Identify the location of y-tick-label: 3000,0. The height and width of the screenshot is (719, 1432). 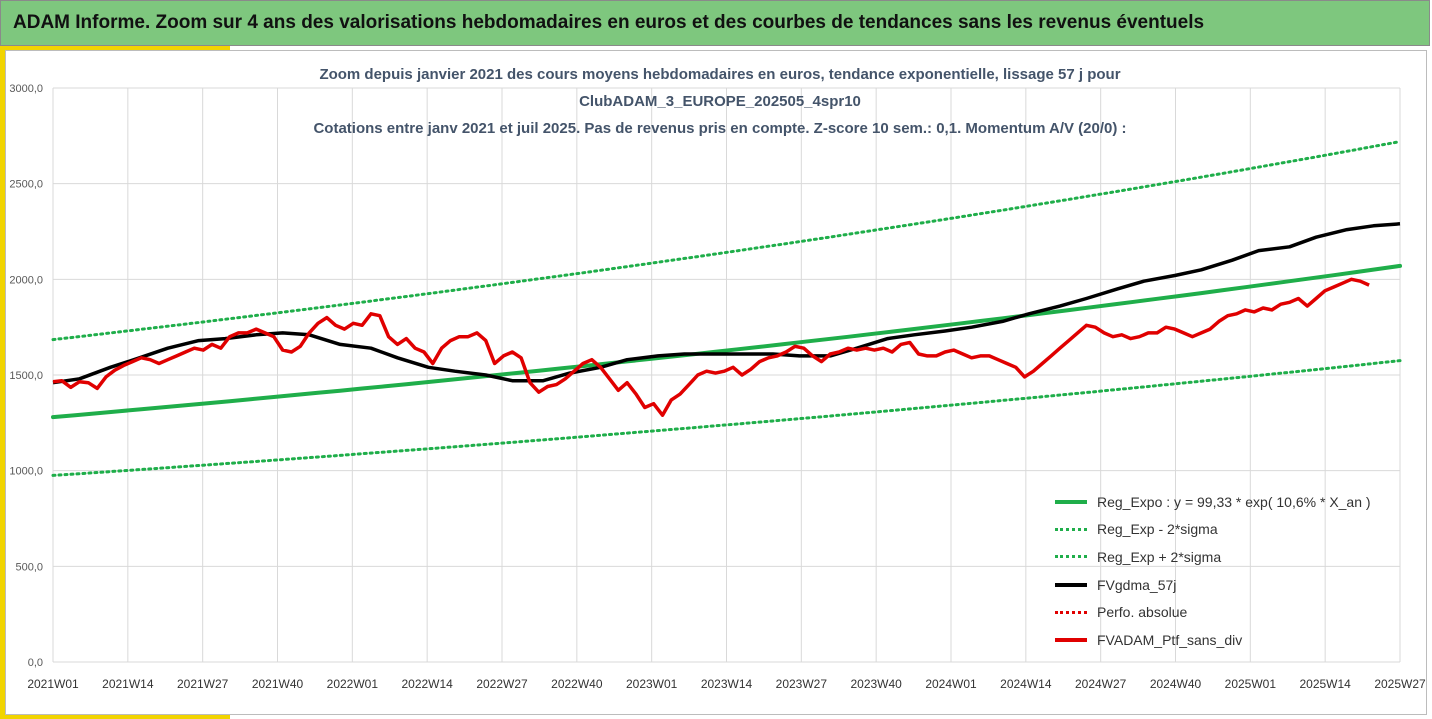
(26, 89).